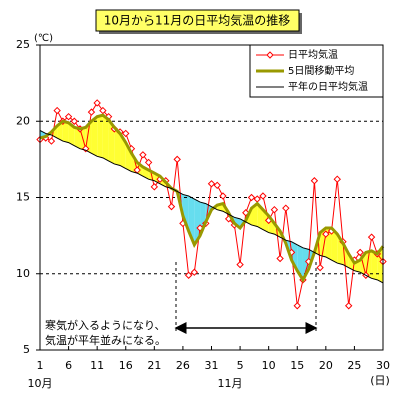  Describe the element at coordinates (380, 380) in the screenshot. I see `x-unit: (日)` at that location.